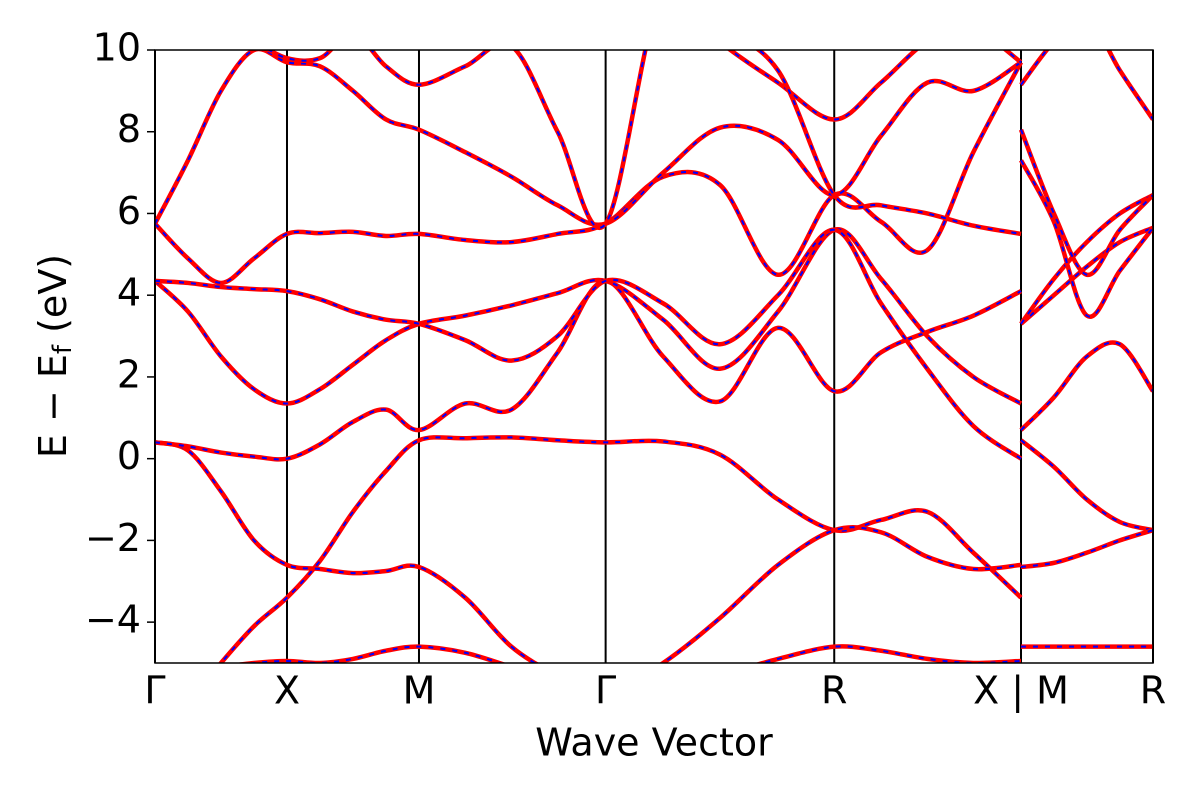 The width and height of the screenshot is (1200, 804). What do you see at coordinates (129, 374) in the screenshot?
I see `y-tick-label: 2` at bounding box center [129, 374].